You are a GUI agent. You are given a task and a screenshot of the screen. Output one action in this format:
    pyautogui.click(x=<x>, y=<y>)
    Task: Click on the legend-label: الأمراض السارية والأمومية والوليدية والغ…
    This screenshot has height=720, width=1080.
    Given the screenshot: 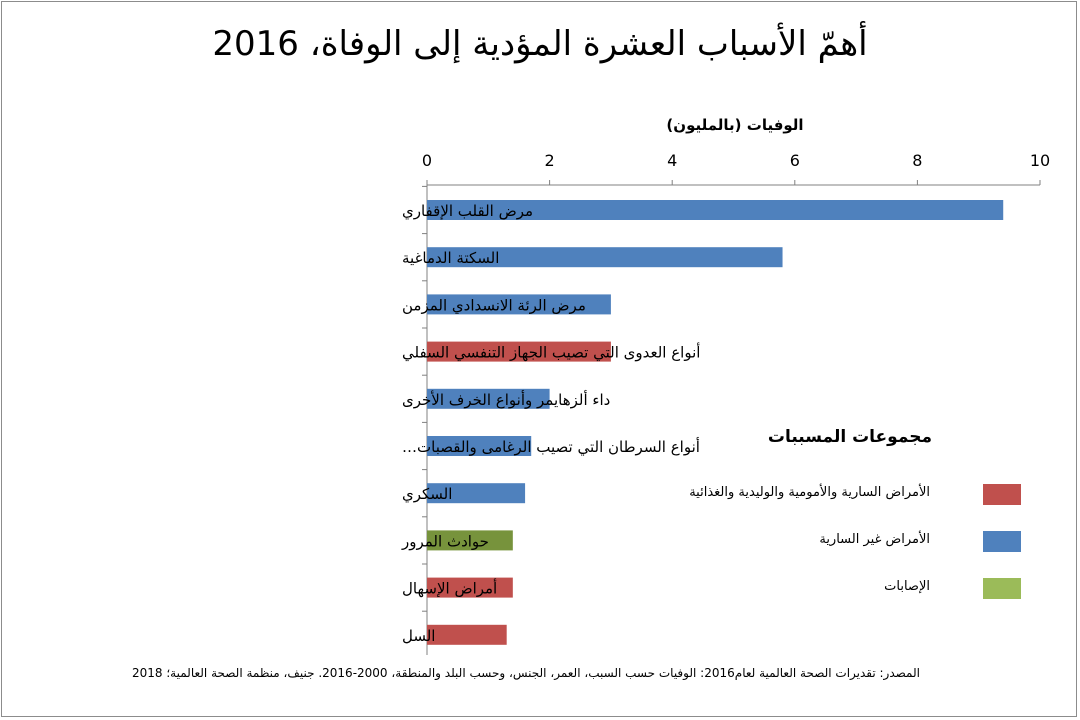 What is the action you would take?
    pyautogui.click(x=809, y=492)
    